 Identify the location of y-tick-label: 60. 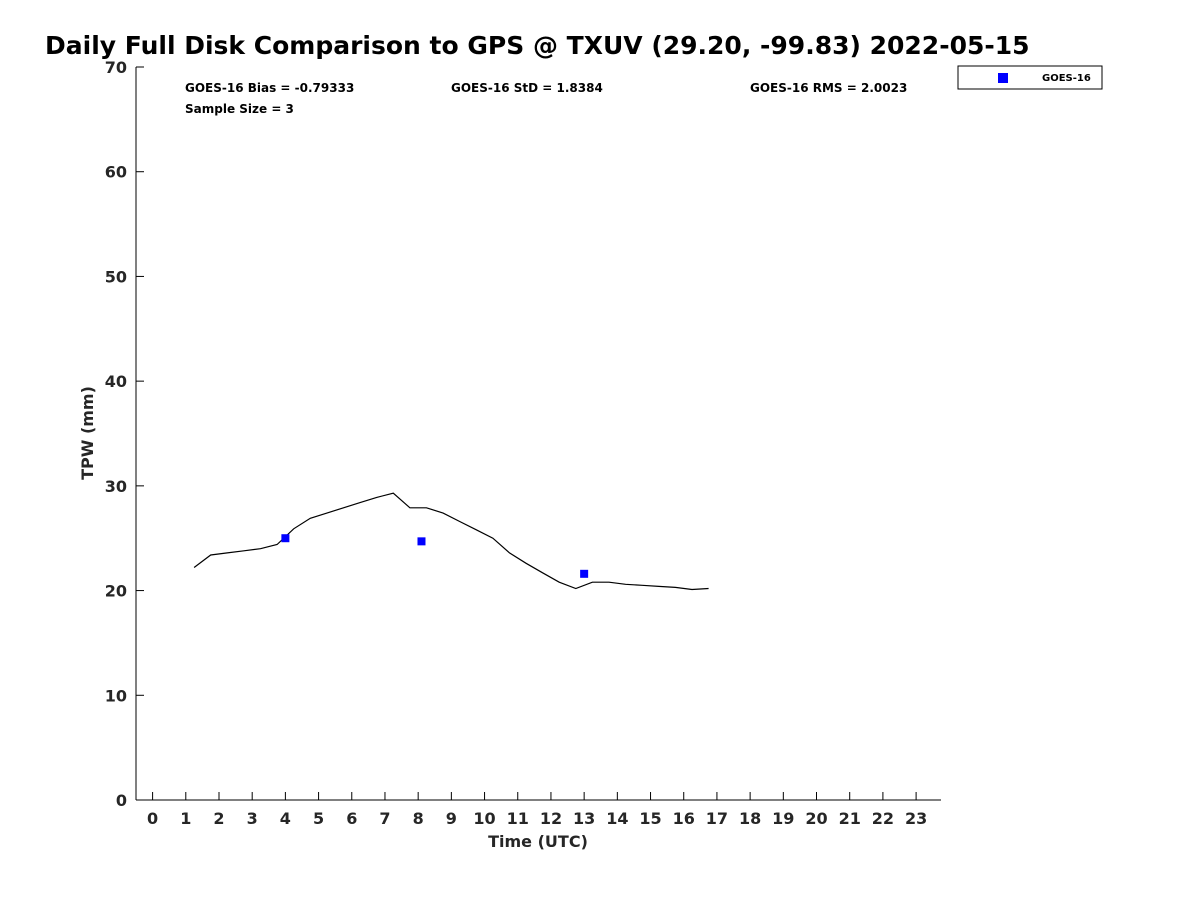
(116, 172).